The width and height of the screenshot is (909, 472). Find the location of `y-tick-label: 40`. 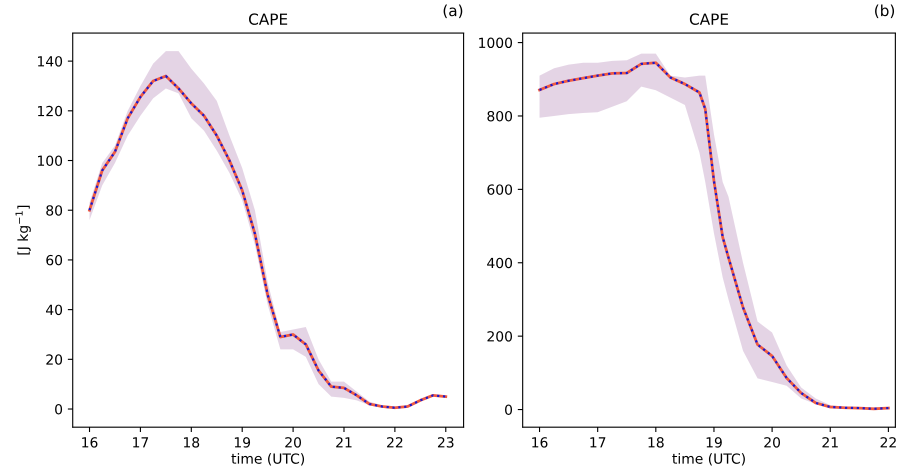

y-tick-label: 40 is located at coordinates (54, 310).